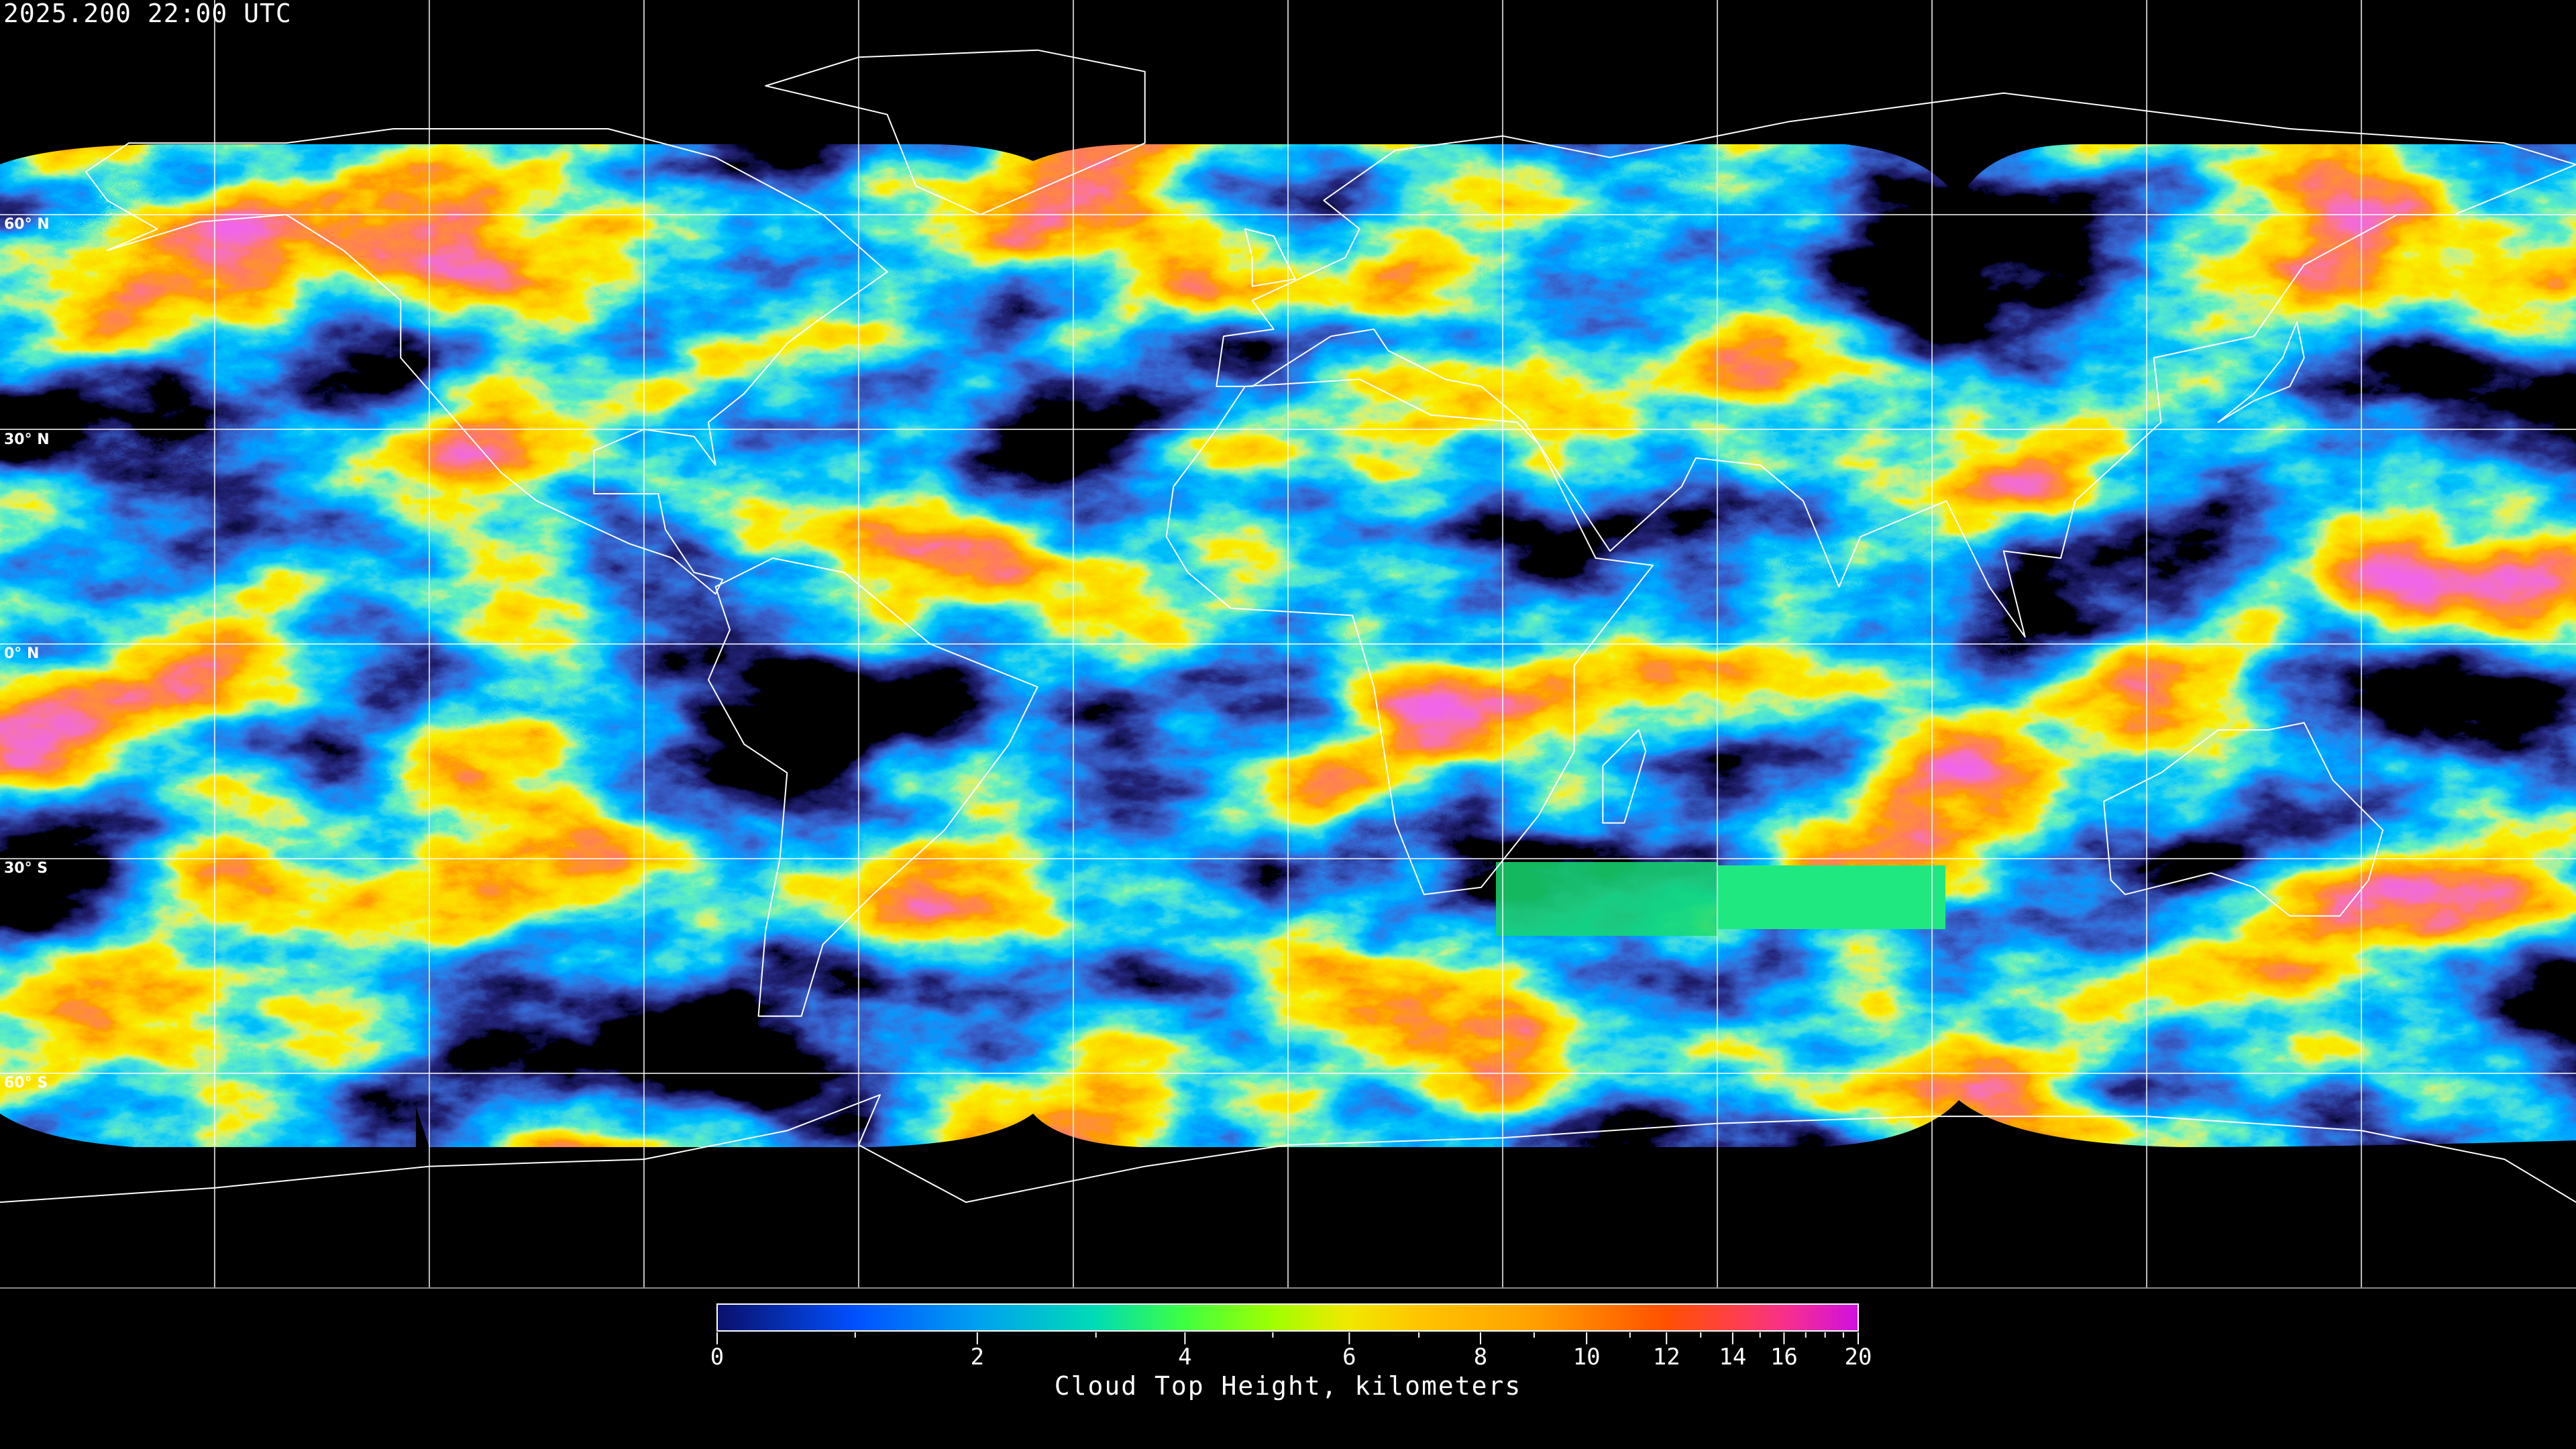  I want to click on latitude-label-0n: 0° N, so click(22, 653).